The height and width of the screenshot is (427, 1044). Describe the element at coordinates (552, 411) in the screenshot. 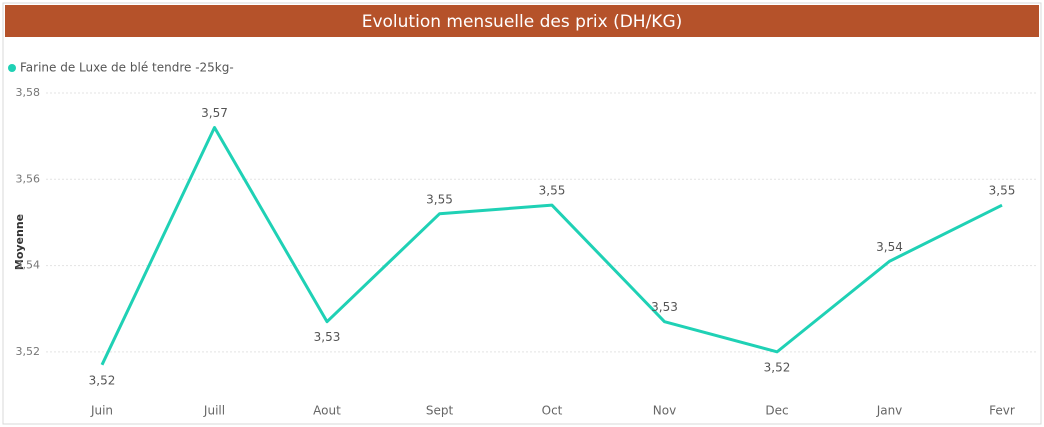

I see `x-tick-label: Oct` at that location.